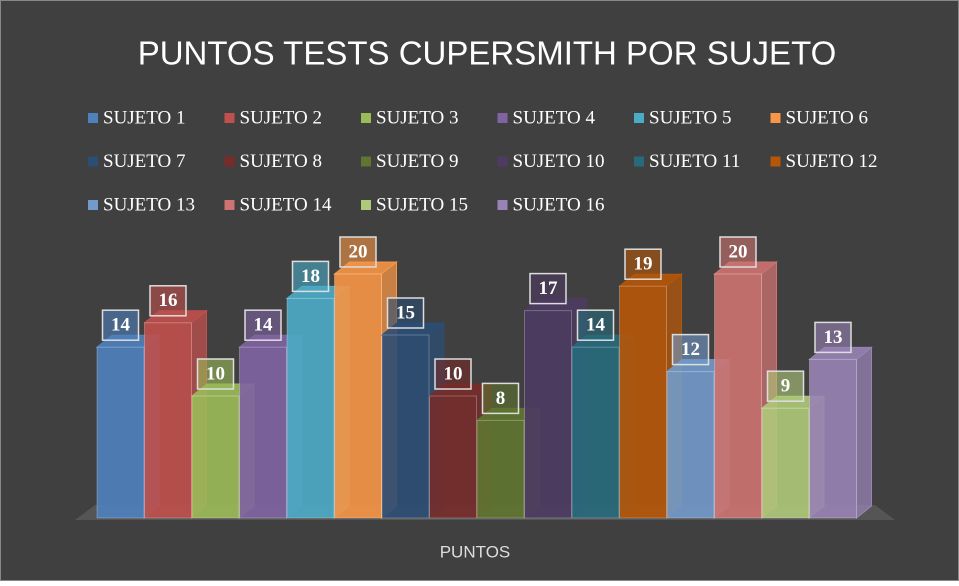 The height and width of the screenshot is (586, 959). What do you see at coordinates (417, 161) in the screenshot?
I see `legend-label: SUJETO 9` at bounding box center [417, 161].